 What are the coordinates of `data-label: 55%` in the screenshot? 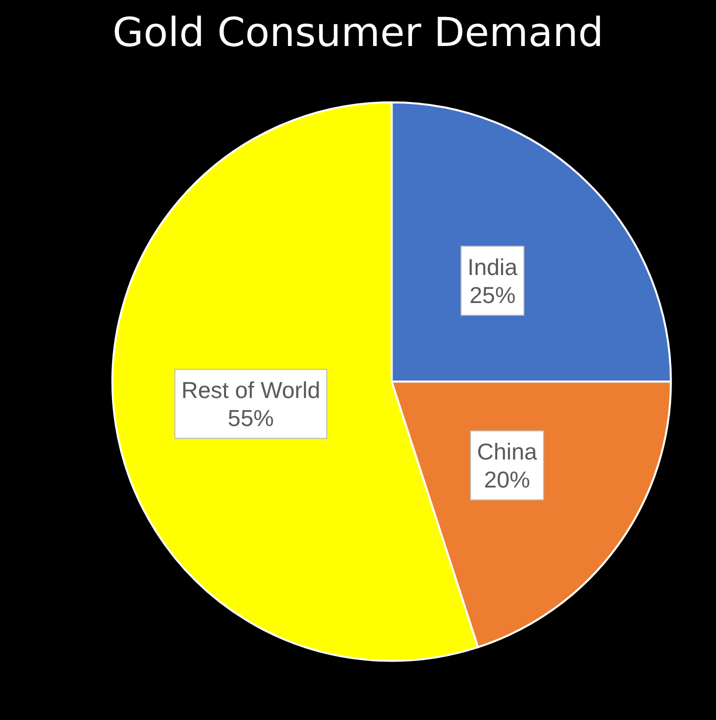 It's located at (251, 417).